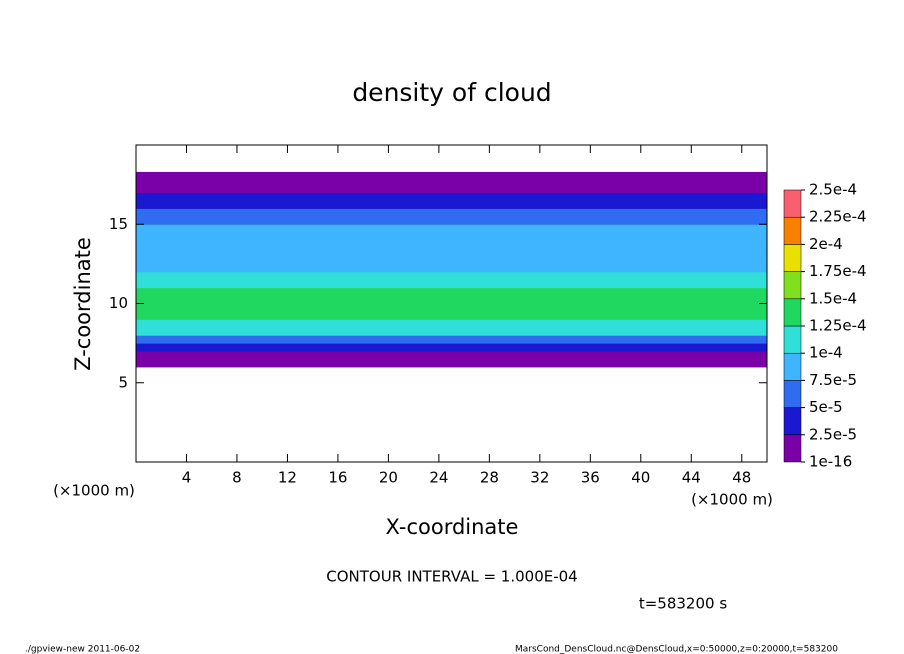 Image resolution: width=904 pixels, height=654 pixels. I want to click on x-tick-label: 16, so click(337, 478).